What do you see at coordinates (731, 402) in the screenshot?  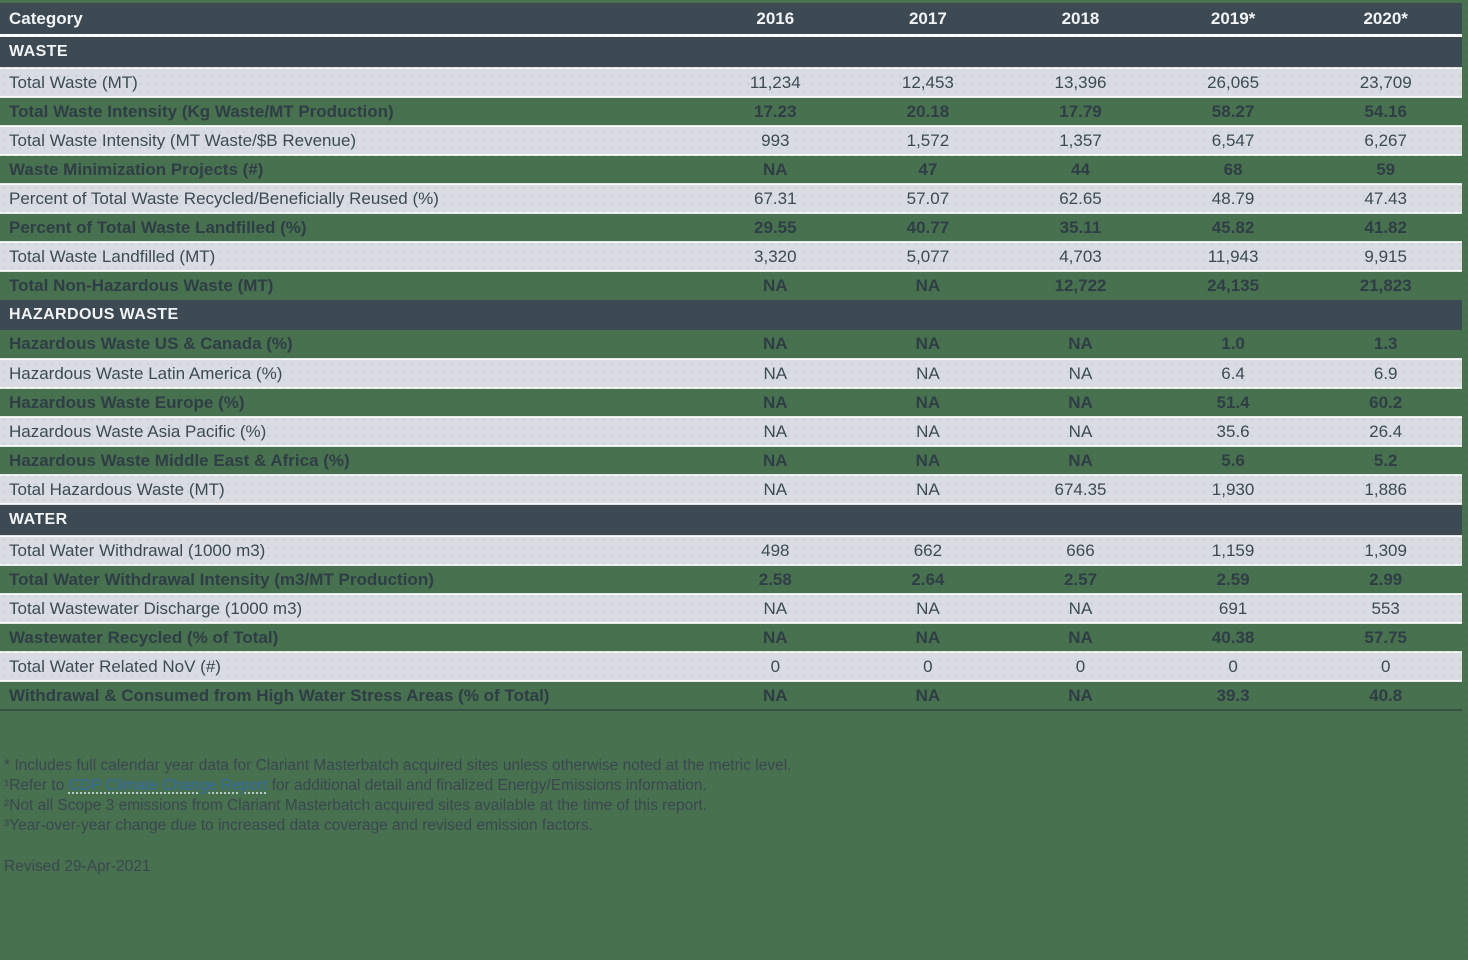 I see `table-row: Hazardous Waste Europe (%) NA NA NA 51.4 60.2` at bounding box center [731, 402].